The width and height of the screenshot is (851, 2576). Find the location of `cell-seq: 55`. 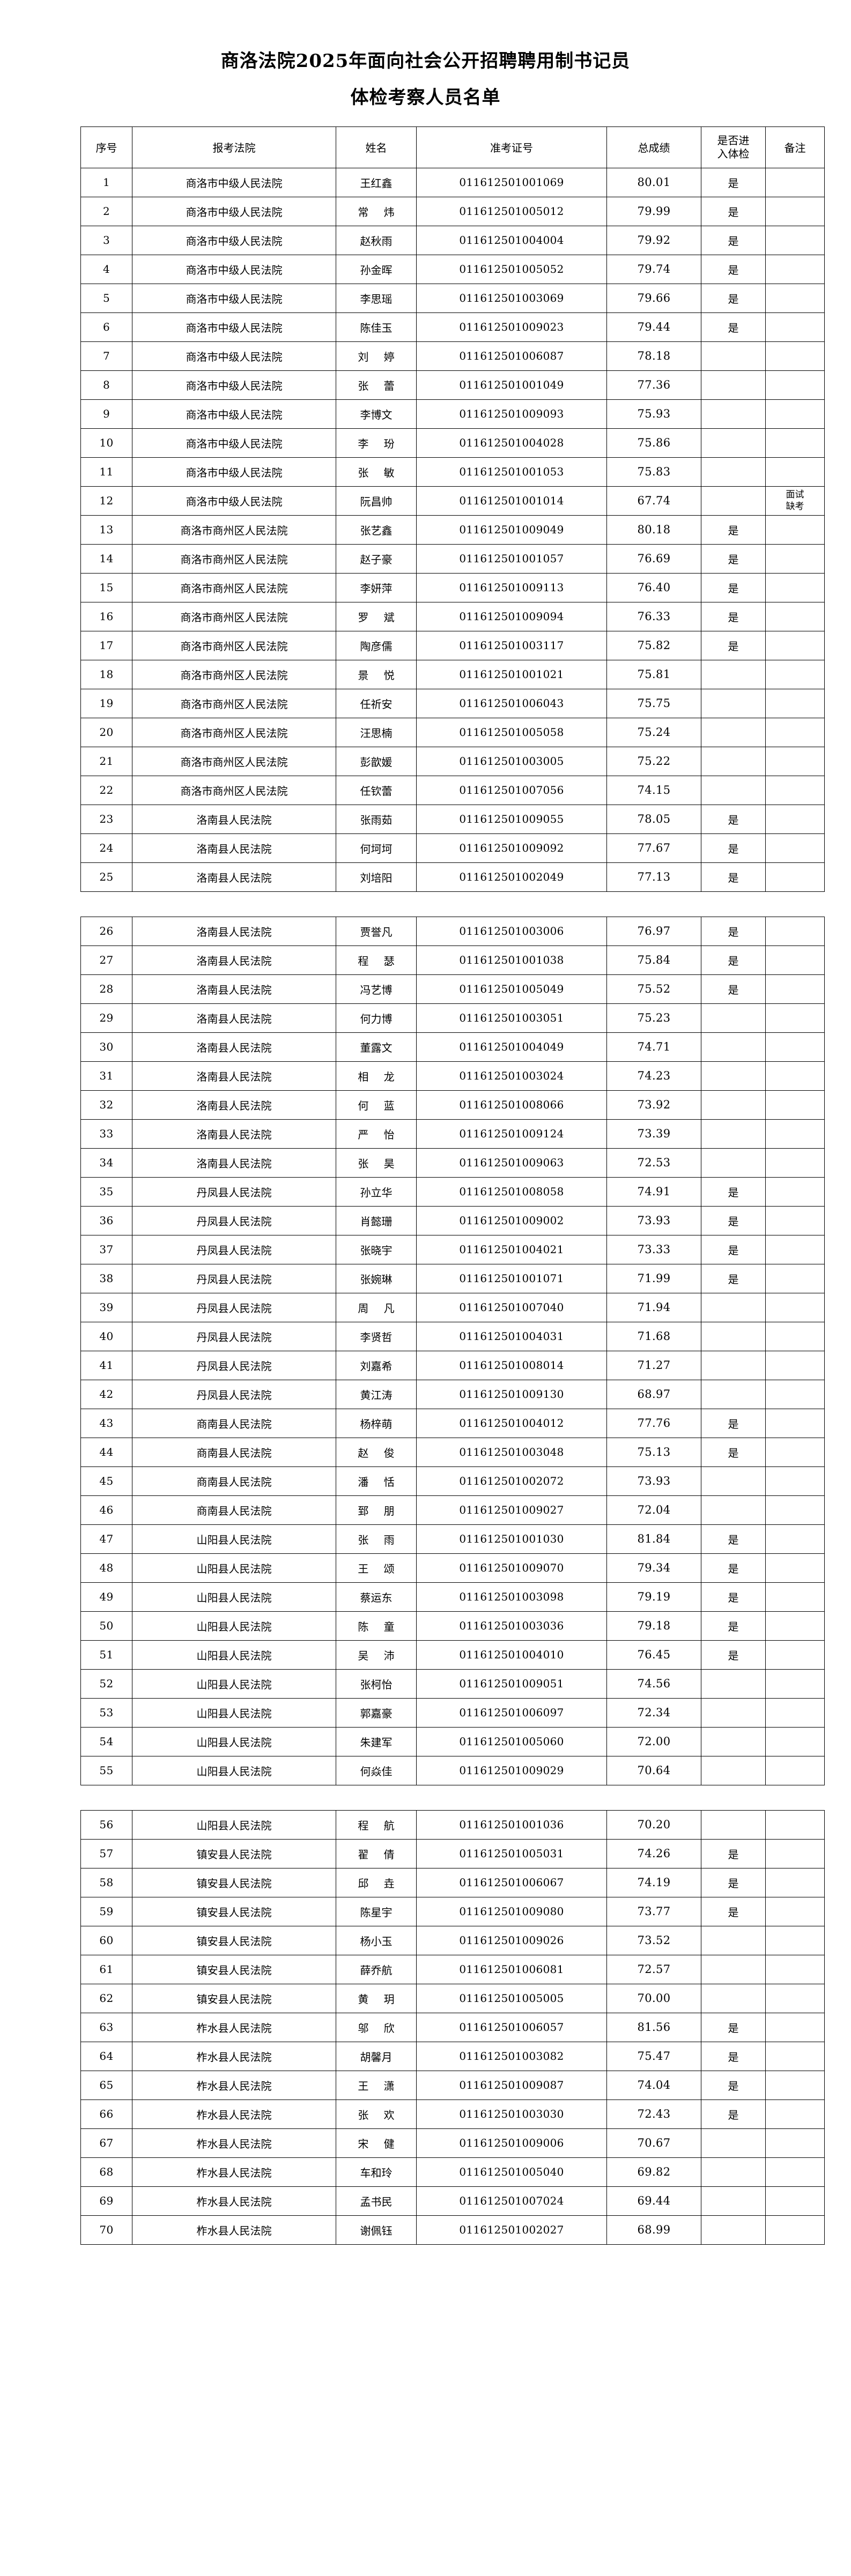

cell-seq: 55 is located at coordinates (106, 1770).